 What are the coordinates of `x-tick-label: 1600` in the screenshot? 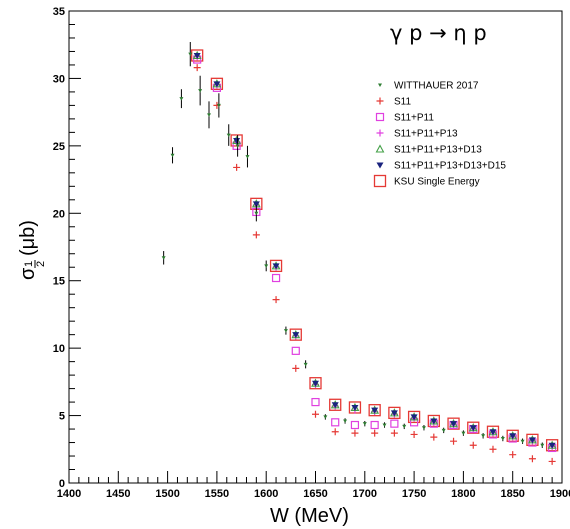 It's located at (266, 494).